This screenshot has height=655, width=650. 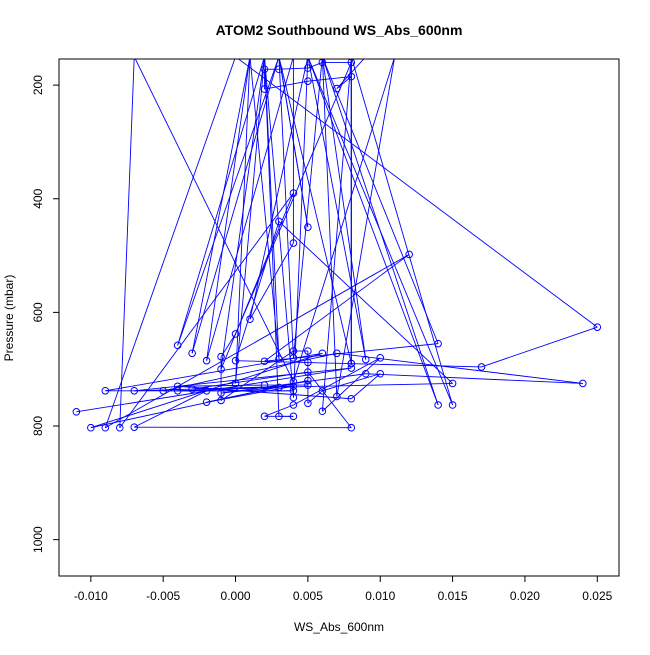 What do you see at coordinates (339, 627) in the screenshot?
I see `x-axis-label: WS_Abs_600nm` at bounding box center [339, 627].